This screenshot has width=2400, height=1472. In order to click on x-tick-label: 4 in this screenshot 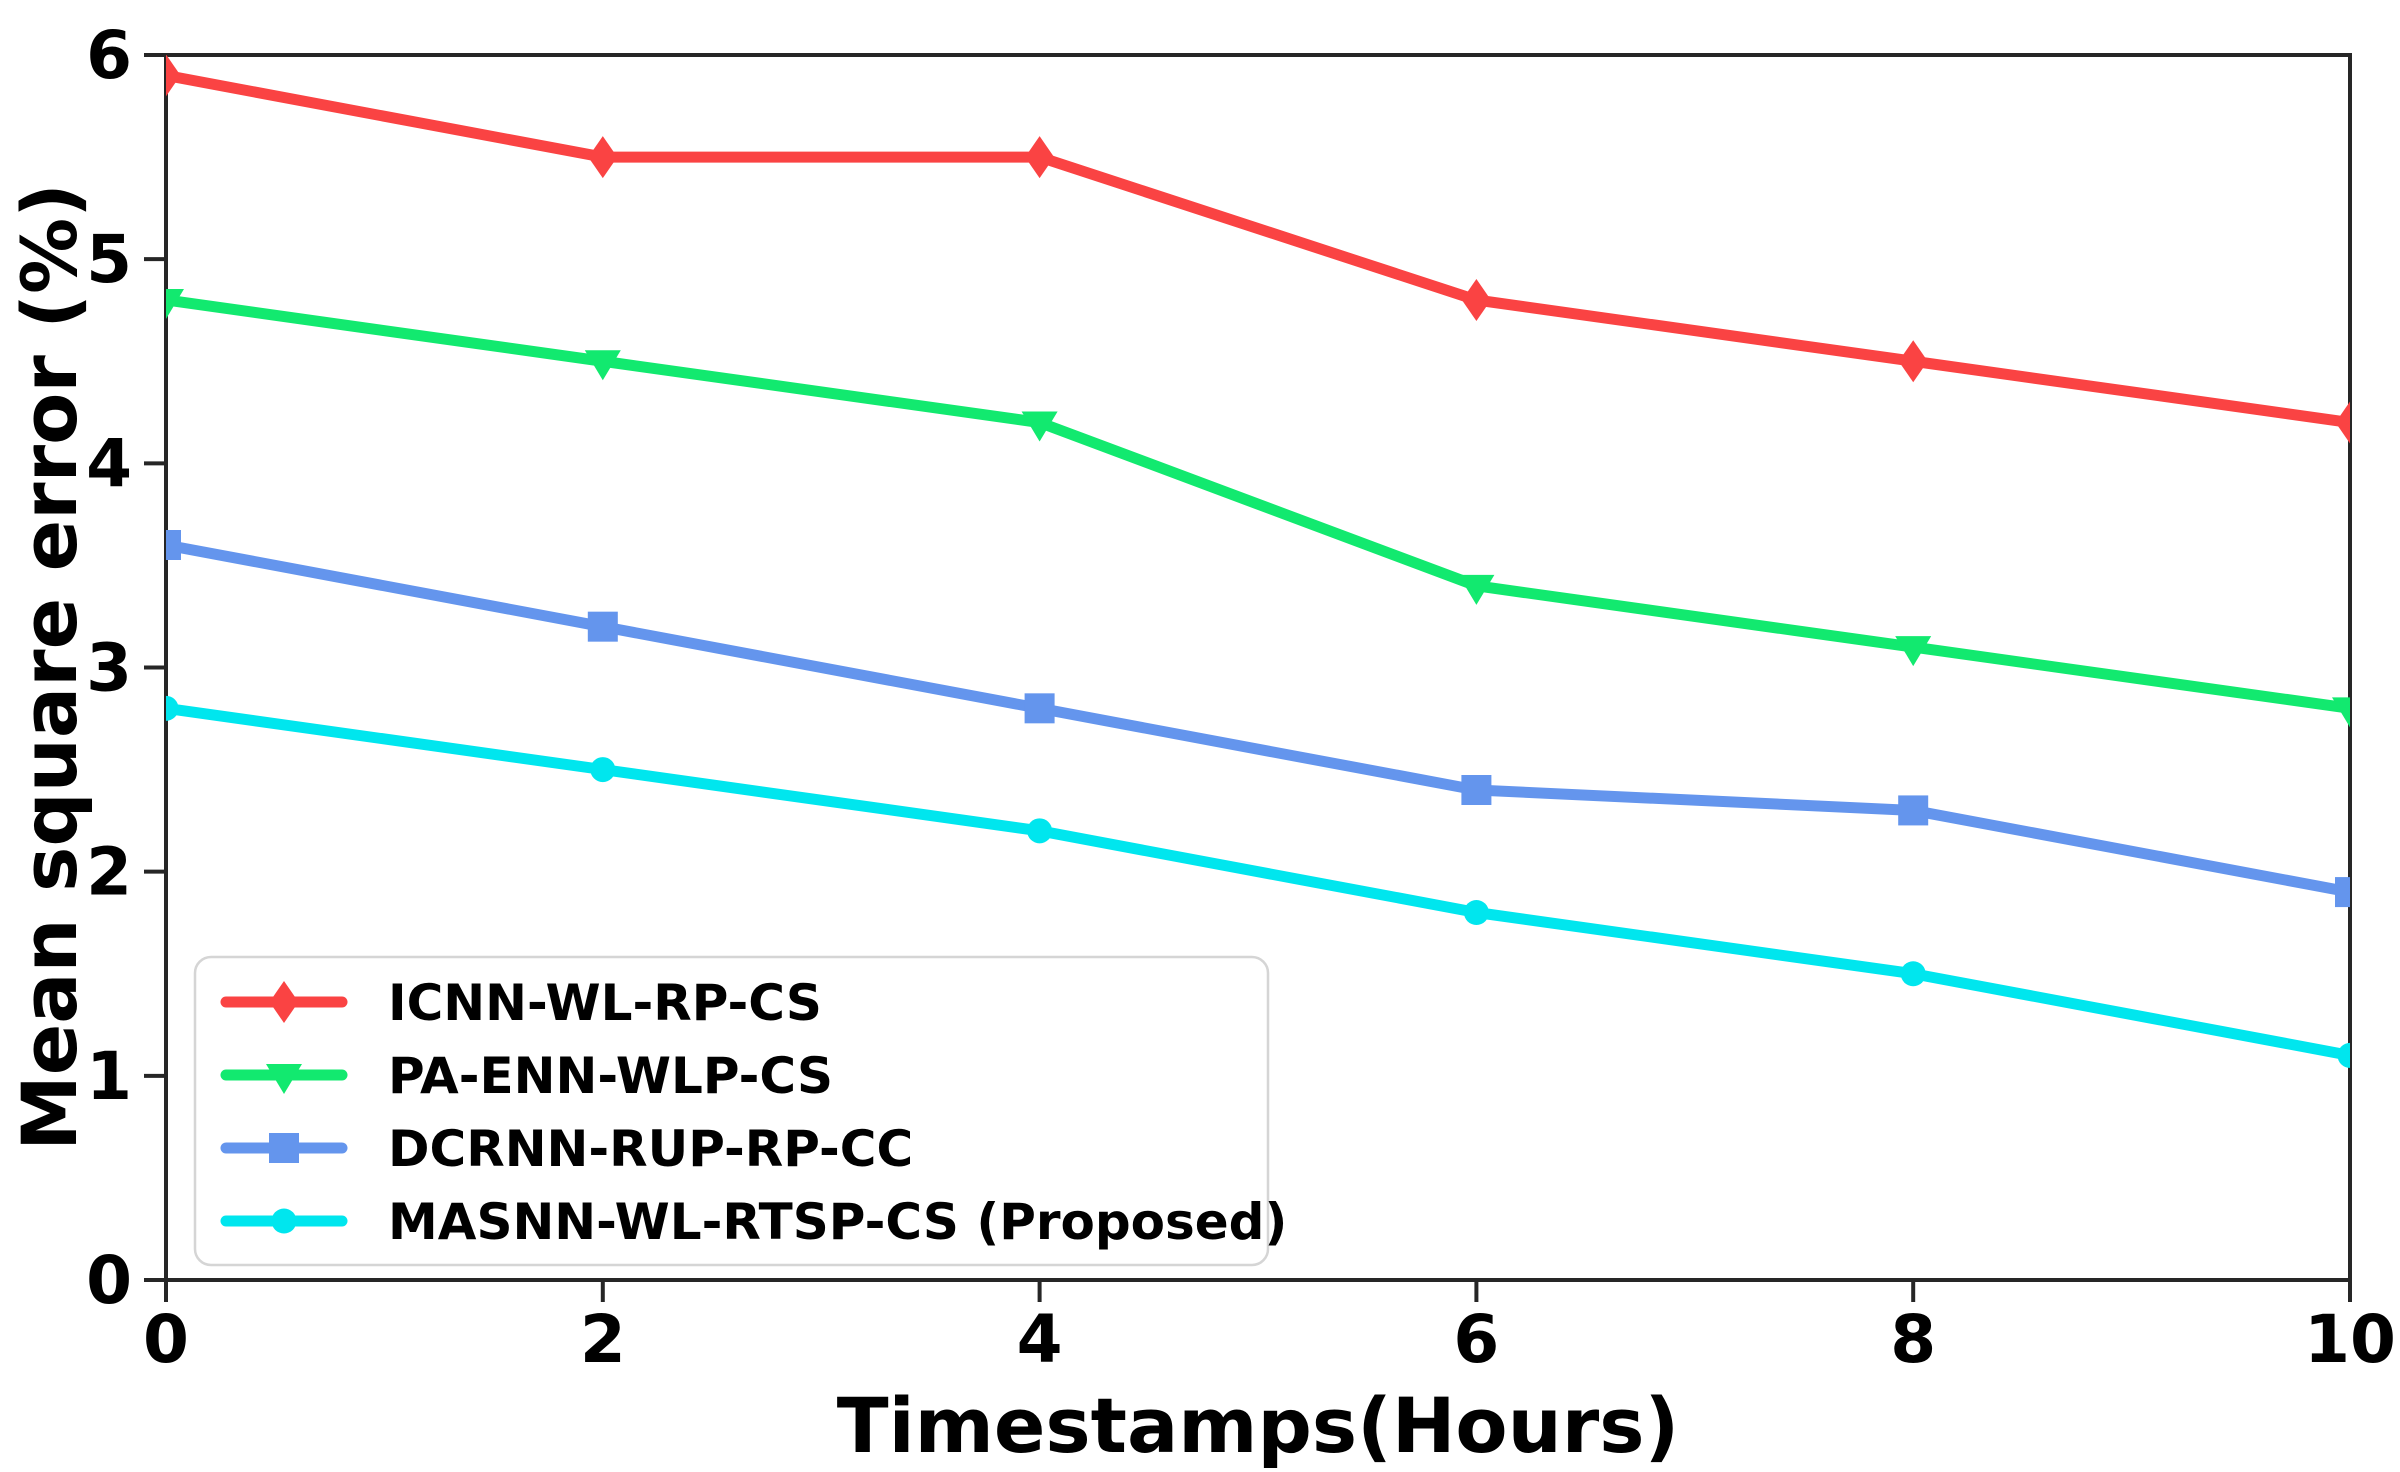, I will do `click(1040, 1339)`.